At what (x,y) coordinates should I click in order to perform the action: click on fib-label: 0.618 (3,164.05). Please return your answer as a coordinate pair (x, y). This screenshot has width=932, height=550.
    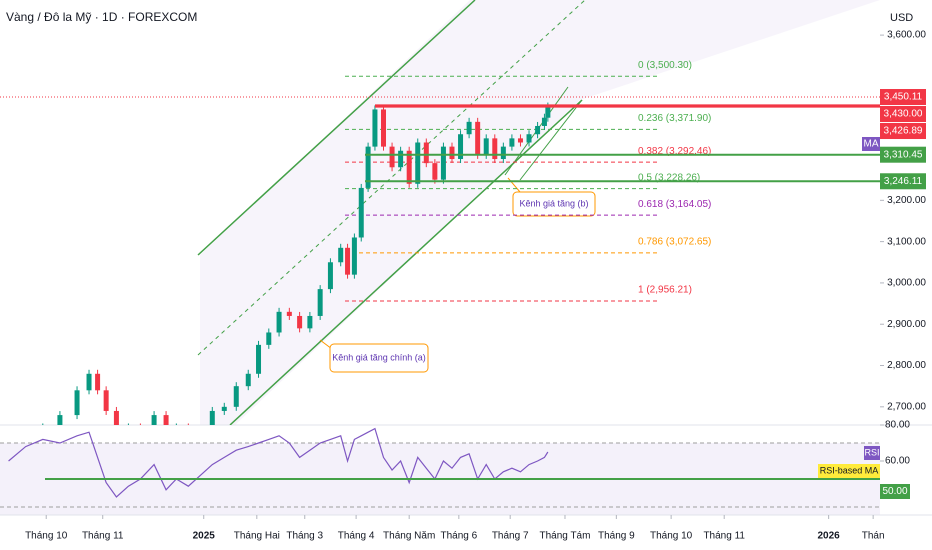
    Looking at the image, I should click on (674, 204).